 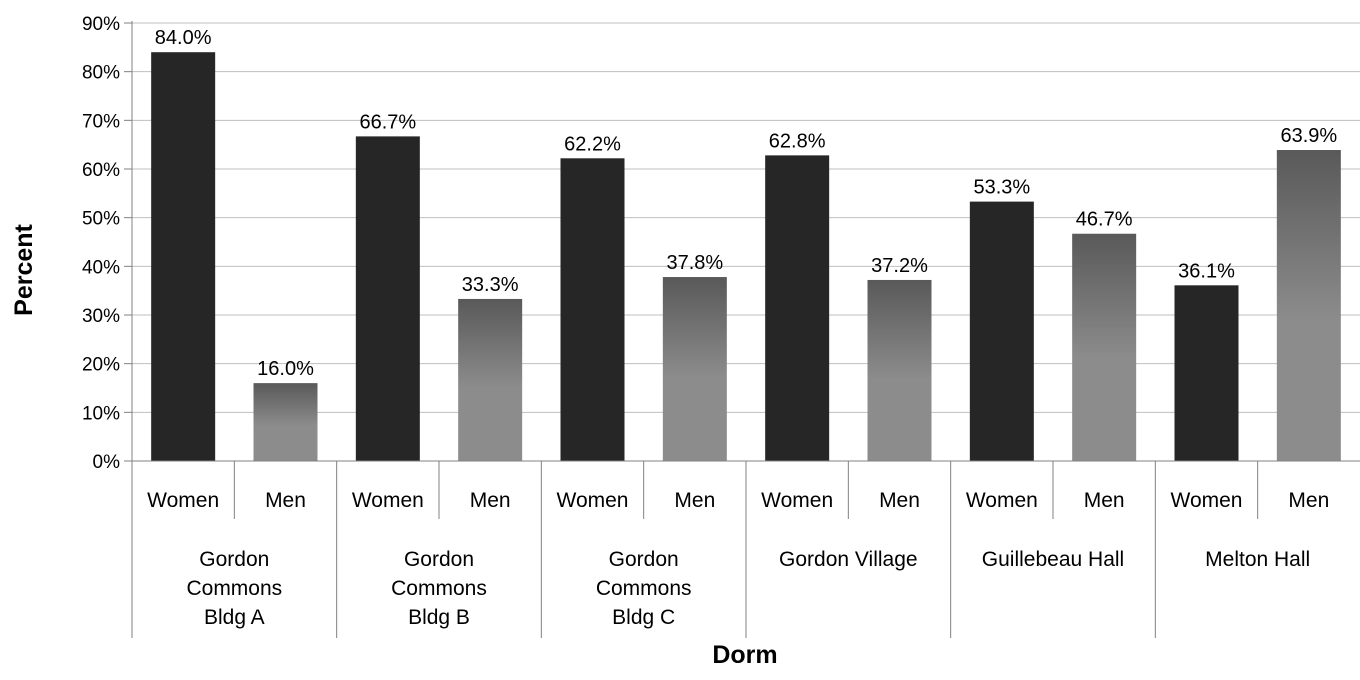 I want to click on group-label: Bldg A, so click(x=234, y=617).